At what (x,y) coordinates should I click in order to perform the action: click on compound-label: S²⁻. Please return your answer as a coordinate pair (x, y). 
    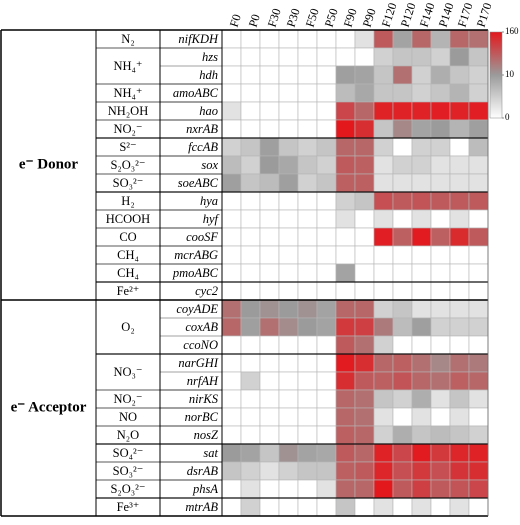
    Looking at the image, I should click on (127, 147).